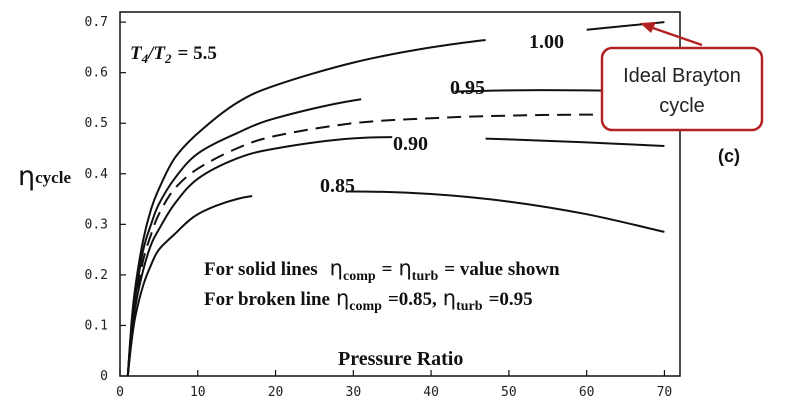 The height and width of the screenshot is (414, 802). Describe the element at coordinates (425, 276) in the screenshot. I see `note1-sub2: turb` at that location.